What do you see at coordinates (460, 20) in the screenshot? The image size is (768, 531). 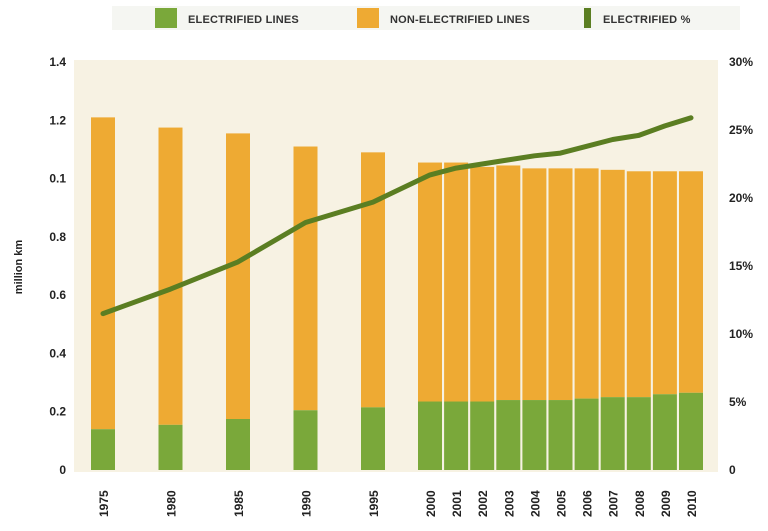 I see `legend-label-non-electrified: NON-ELECTRIFIED LINES` at bounding box center [460, 20].